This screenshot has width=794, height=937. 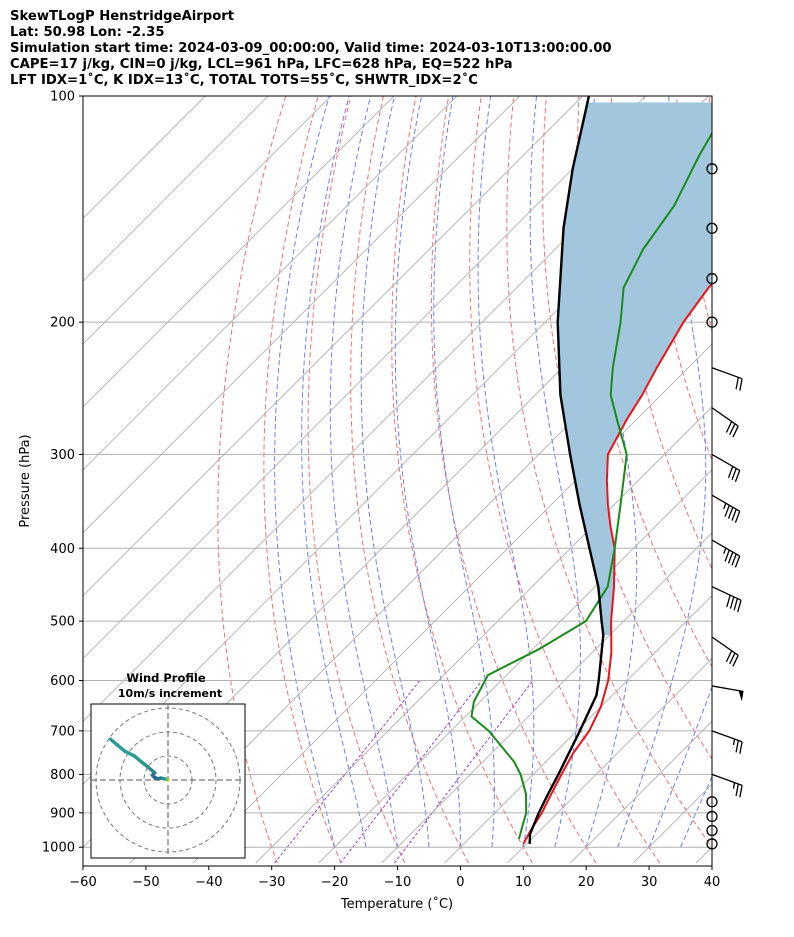 I want to click on x-tick-label: 20, so click(x=586, y=882).